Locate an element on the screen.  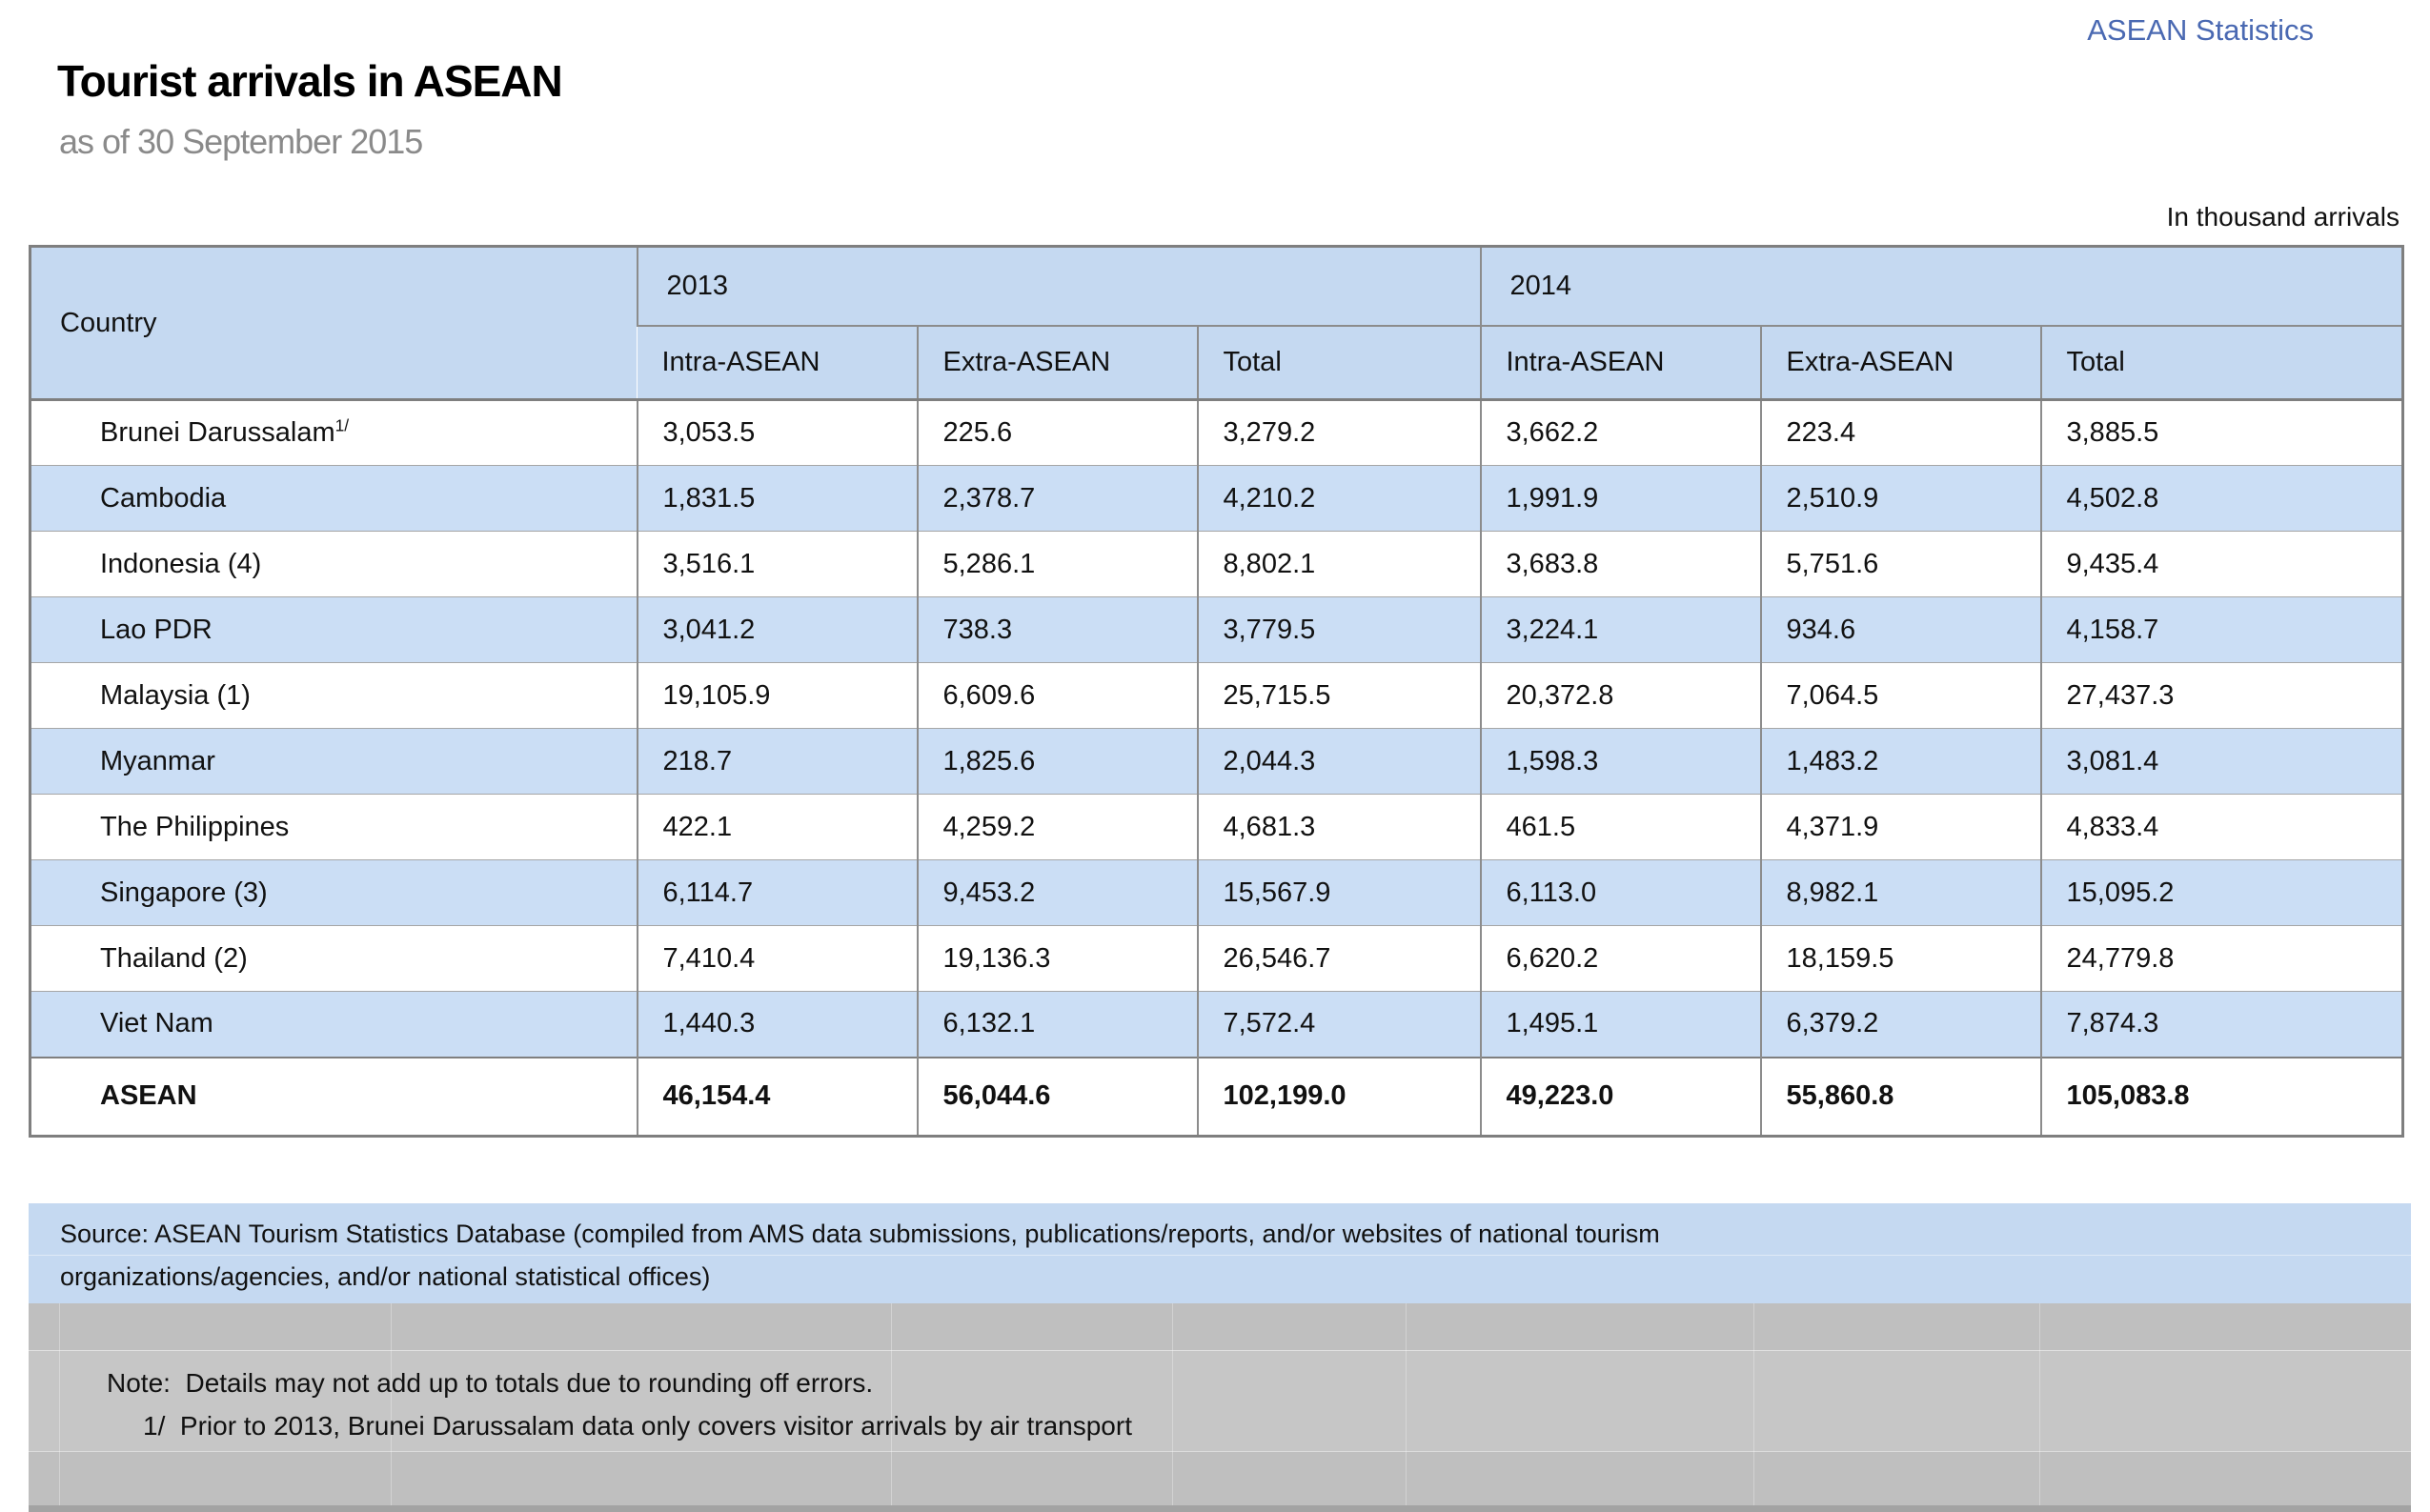
total-value-cell: 46,154.4 is located at coordinates (777, 1097).